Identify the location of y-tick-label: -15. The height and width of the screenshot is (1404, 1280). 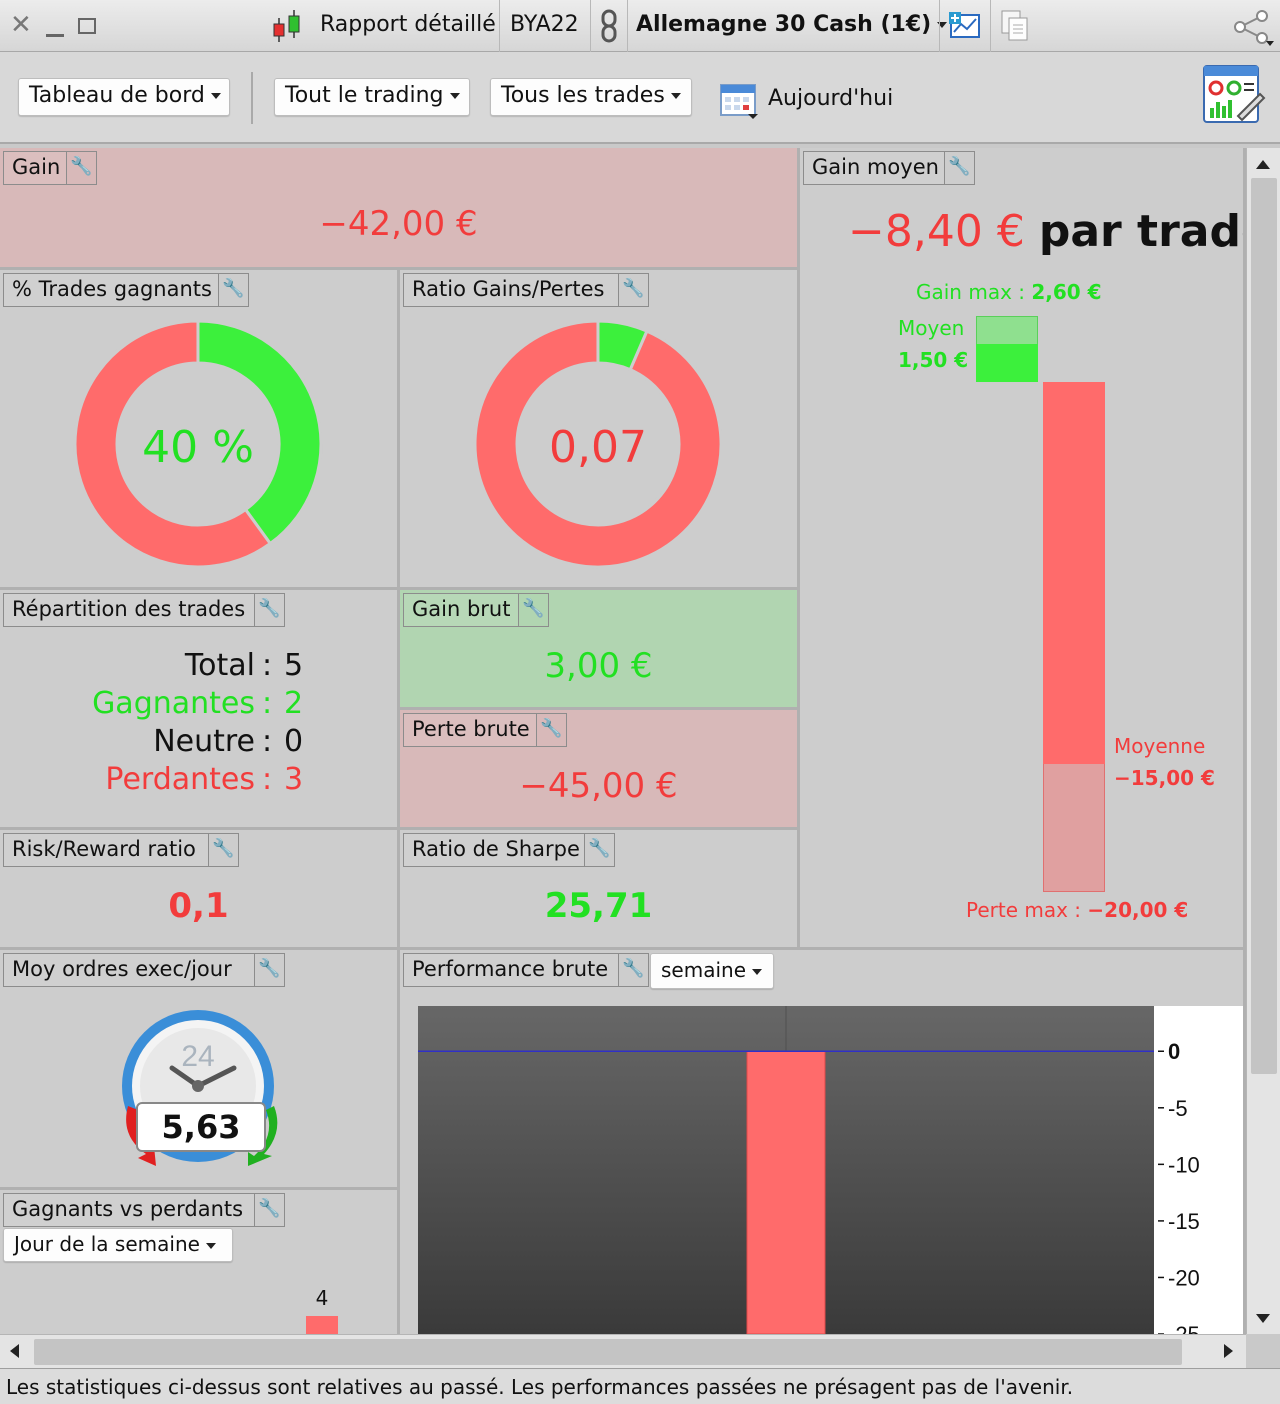
(1184, 1221).